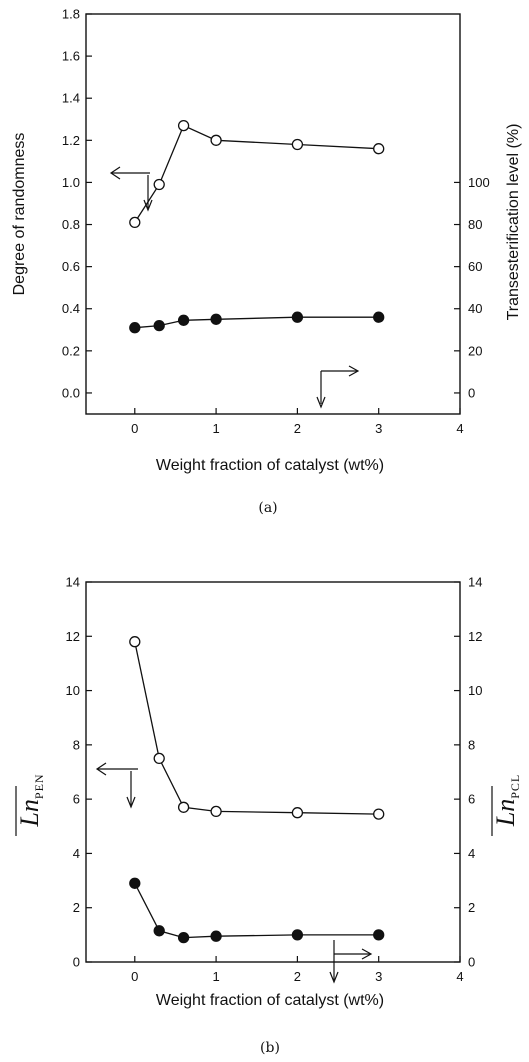 The height and width of the screenshot is (1062, 529). I want to click on y-tick-label: 6, so click(76, 799).